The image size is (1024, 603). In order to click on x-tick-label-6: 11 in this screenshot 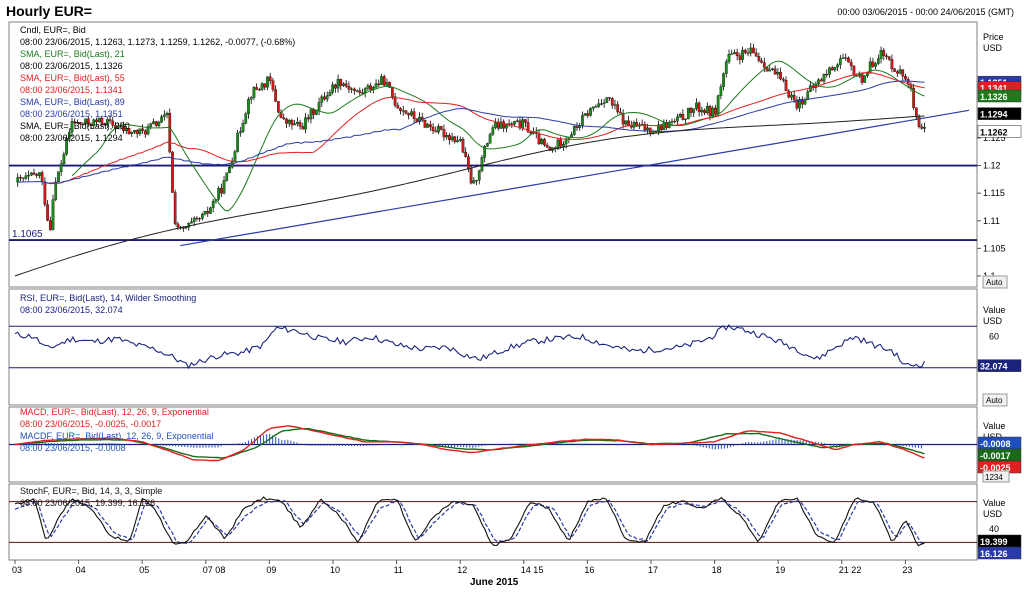, I will do `click(398, 570)`.